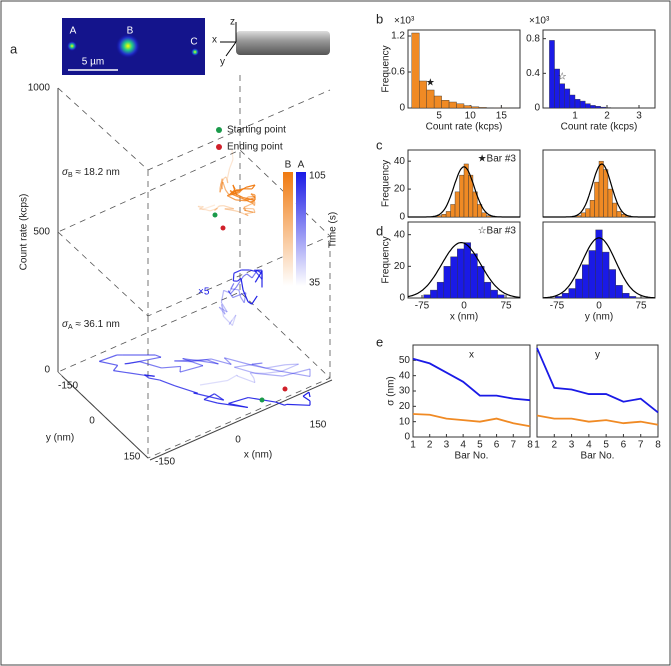 Image resolution: width=671 pixels, height=666 pixels. I want to click on end-point, so click(285, 389).